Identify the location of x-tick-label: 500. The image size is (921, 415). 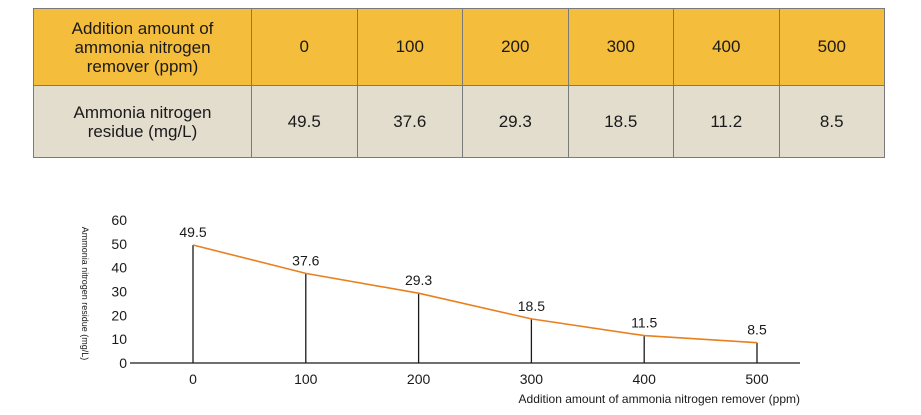
(757, 379).